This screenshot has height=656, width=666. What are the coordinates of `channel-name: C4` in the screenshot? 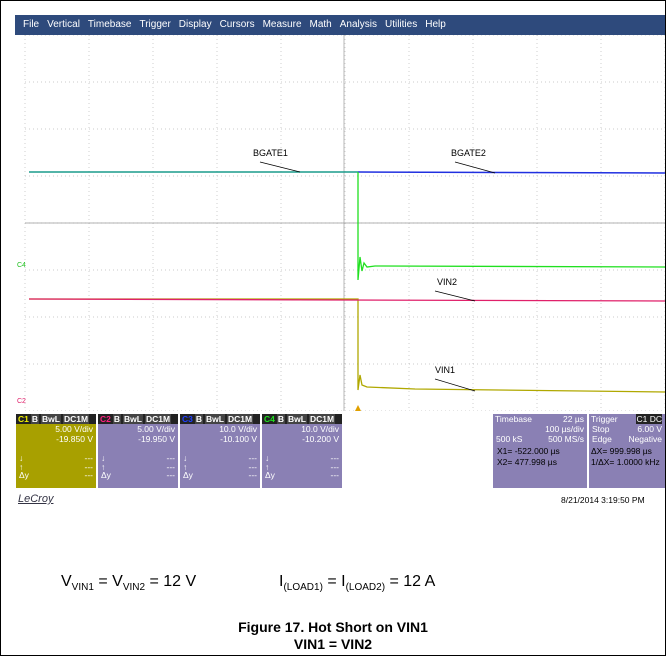 It's located at (269, 419).